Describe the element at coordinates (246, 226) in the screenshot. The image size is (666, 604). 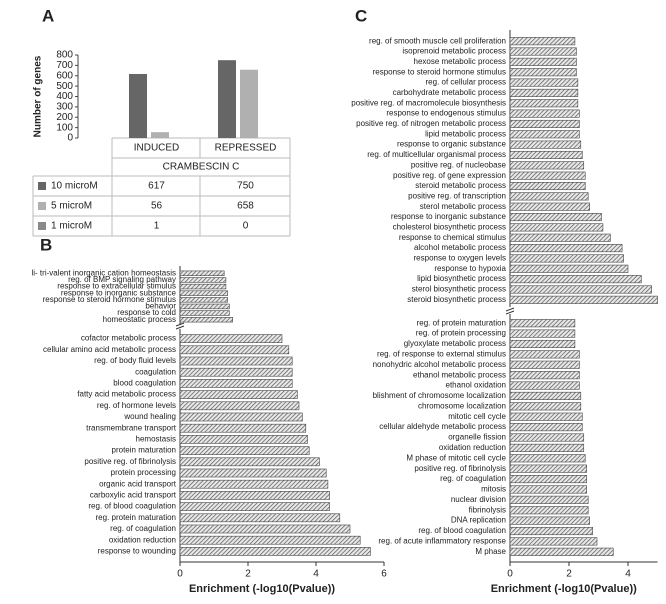
I see `table-value: 0` at that location.